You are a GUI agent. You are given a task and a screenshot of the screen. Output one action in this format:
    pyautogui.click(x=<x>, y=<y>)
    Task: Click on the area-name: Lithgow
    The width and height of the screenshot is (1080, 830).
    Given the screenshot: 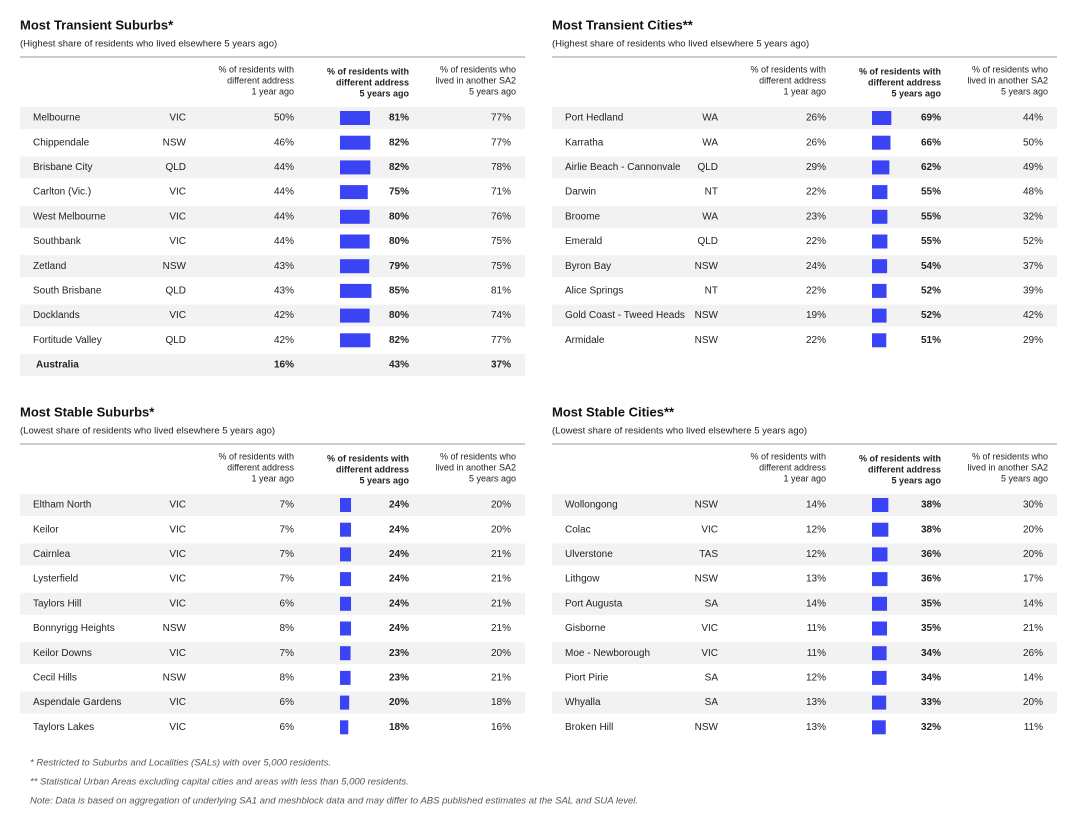 What is the action you would take?
    pyautogui.click(x=582, y=579)
    